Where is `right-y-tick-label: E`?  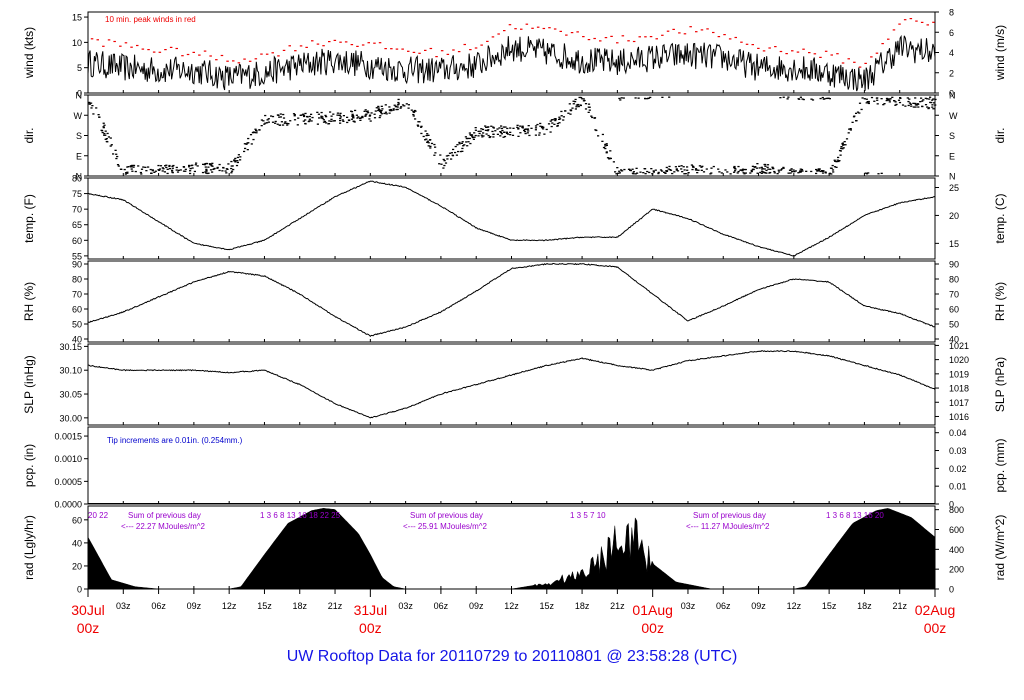 right-y-tick-label: E is located at coordinates (952, 156).